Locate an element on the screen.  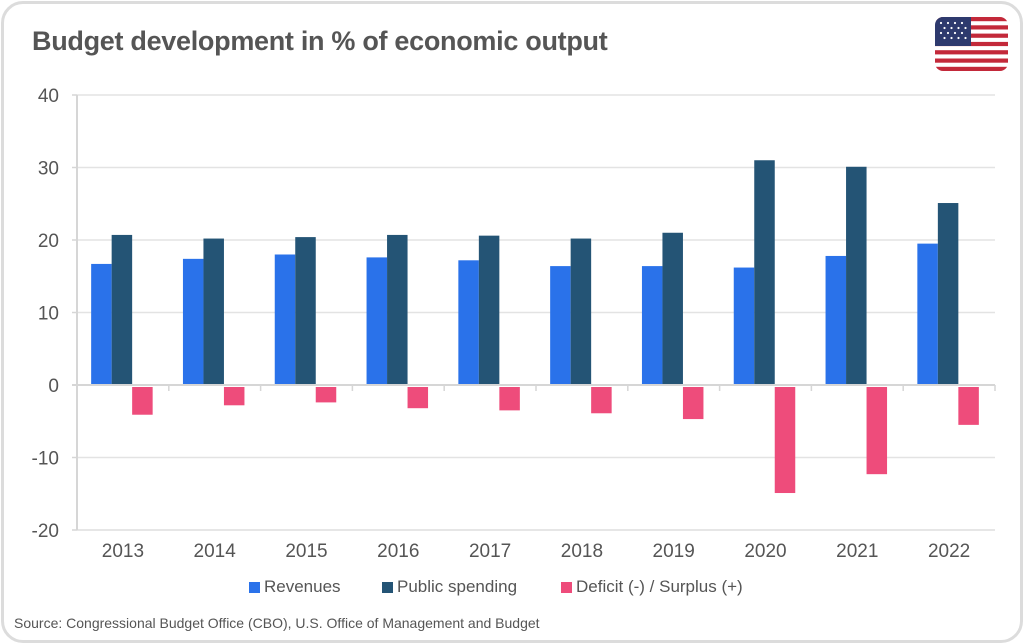
x-tick-label: 2021 is located at coordinates (857, 551).